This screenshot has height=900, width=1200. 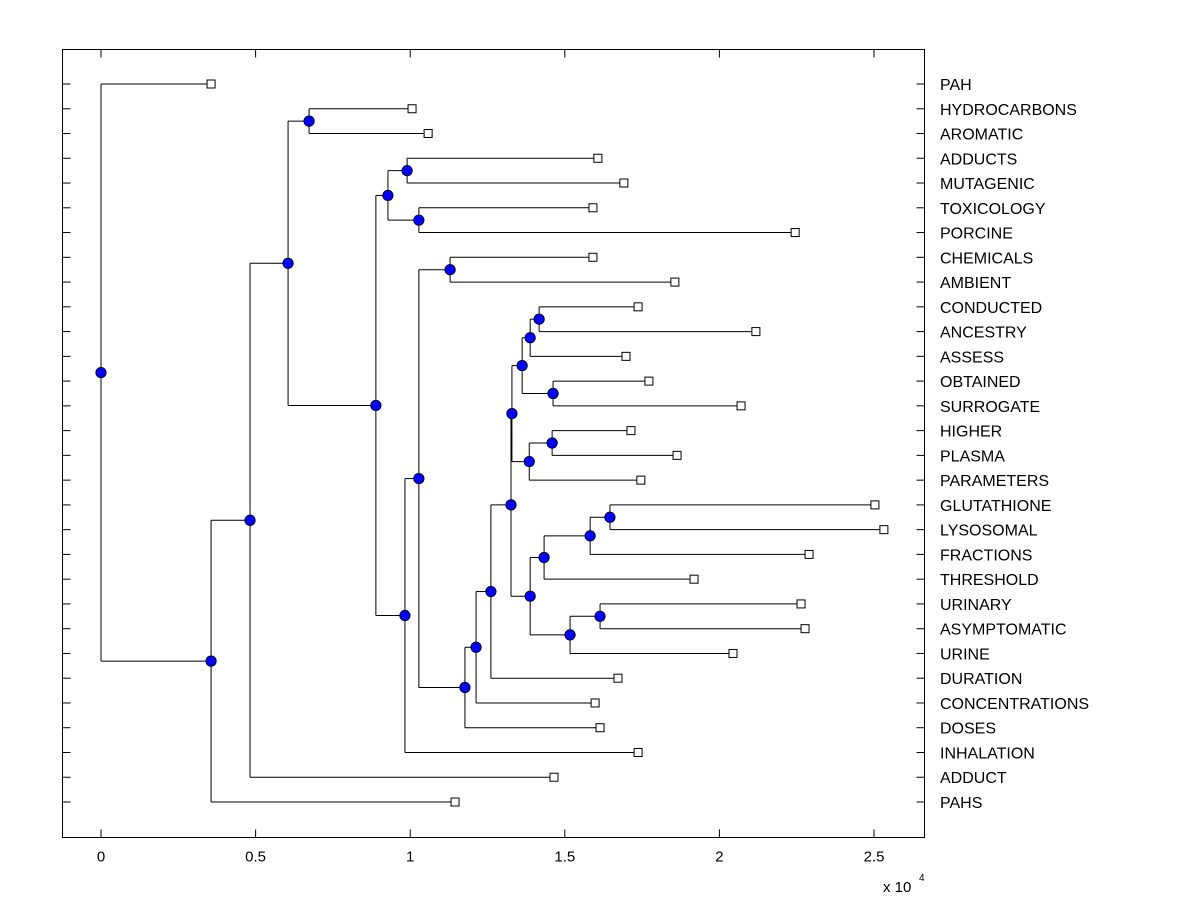 I want to click on leaf-label: OBTAINED, so click(x=980, y=382).